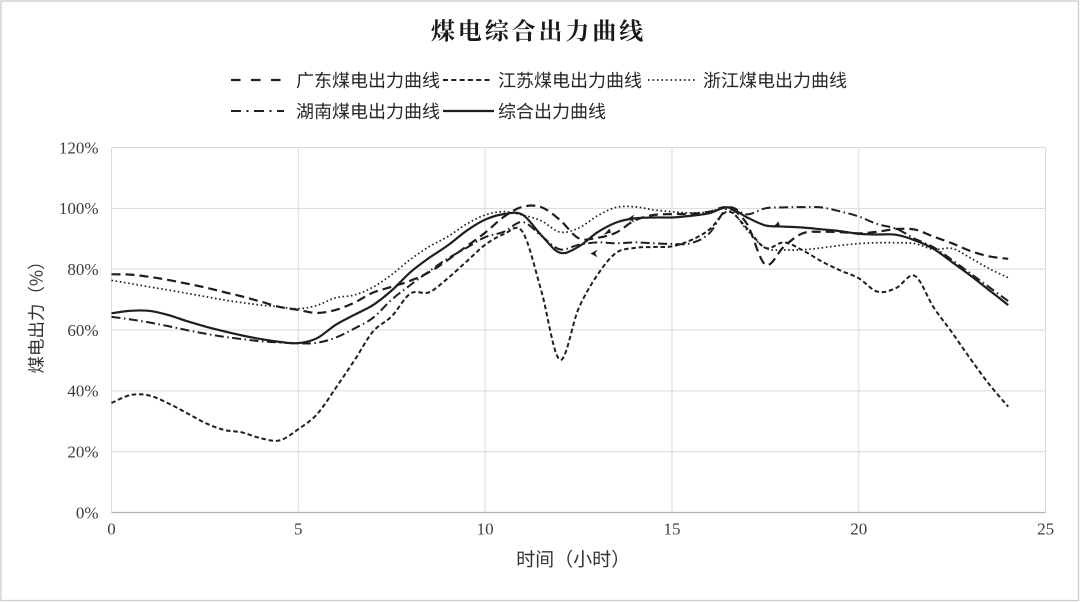  Describe the element at coordinates (82, 391) in the screenshot. I see `svg-text: 40%` at that location.